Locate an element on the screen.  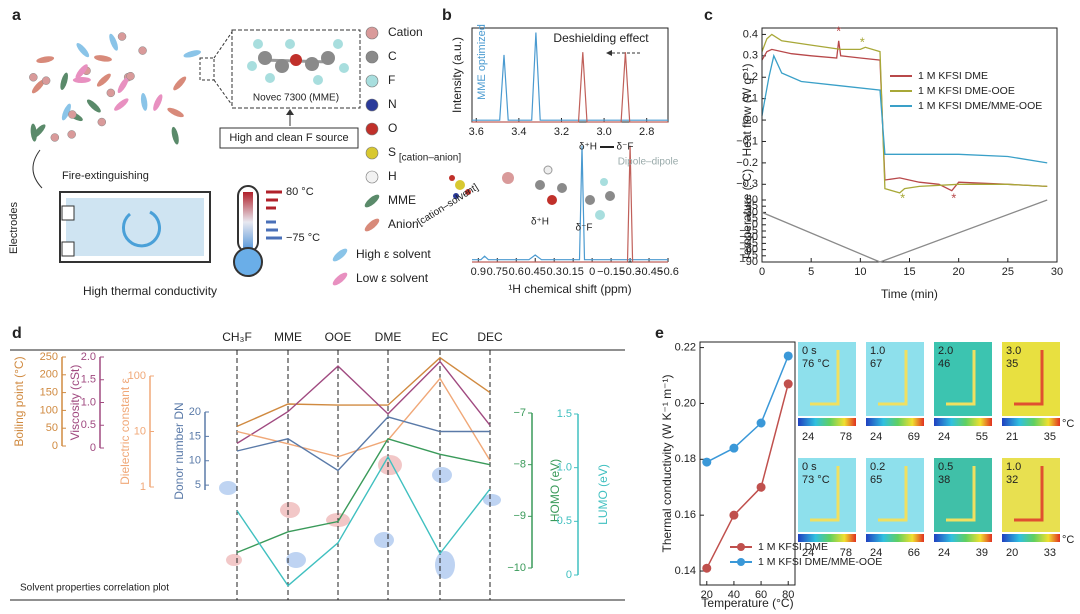
y-tick-label: 0.4 is located at coordinates (750, 34).